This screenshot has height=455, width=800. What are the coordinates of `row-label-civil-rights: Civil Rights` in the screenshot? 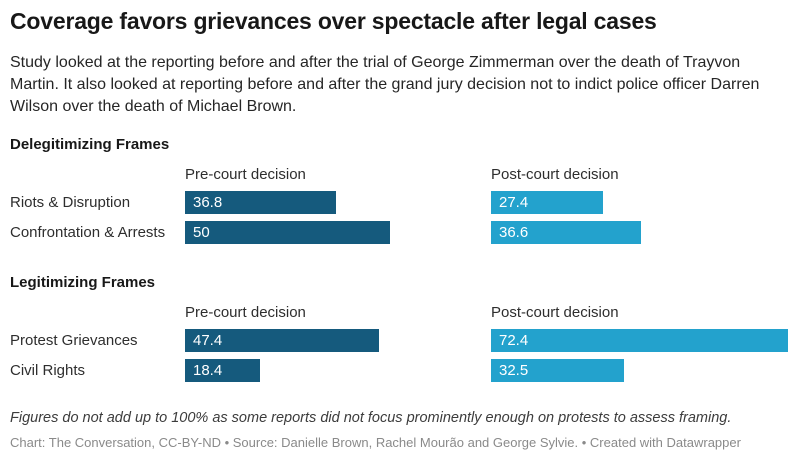 It's located at (48, 371).